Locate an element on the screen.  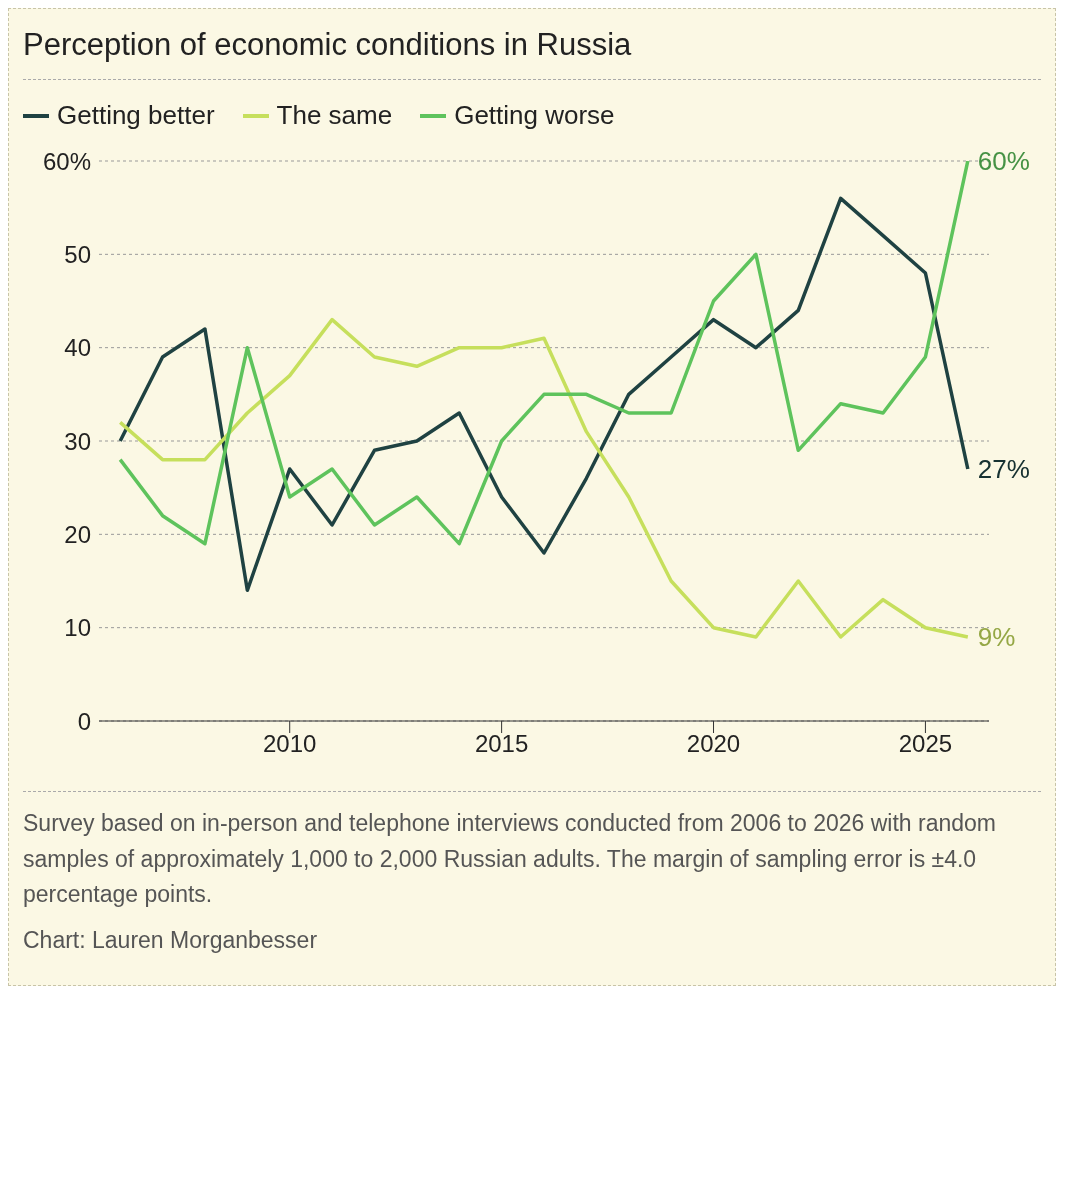
legend-label: The same is located at coordinates (334, 115).